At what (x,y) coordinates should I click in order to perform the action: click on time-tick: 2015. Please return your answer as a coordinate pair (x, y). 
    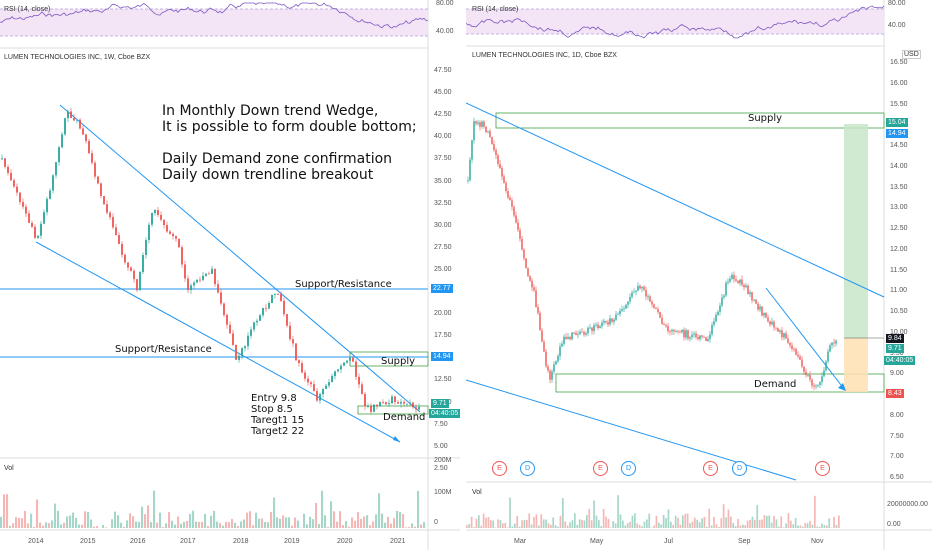
    Looking at the image, I should click on (88, 541).